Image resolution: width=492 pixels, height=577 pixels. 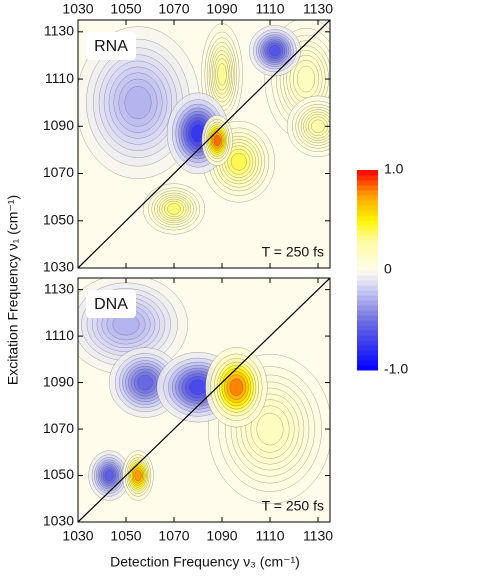 What do you see at coordinates (318, 536) in the screenshot?
I see `x-tick-label: 1130` at bounding box center [318, 536].